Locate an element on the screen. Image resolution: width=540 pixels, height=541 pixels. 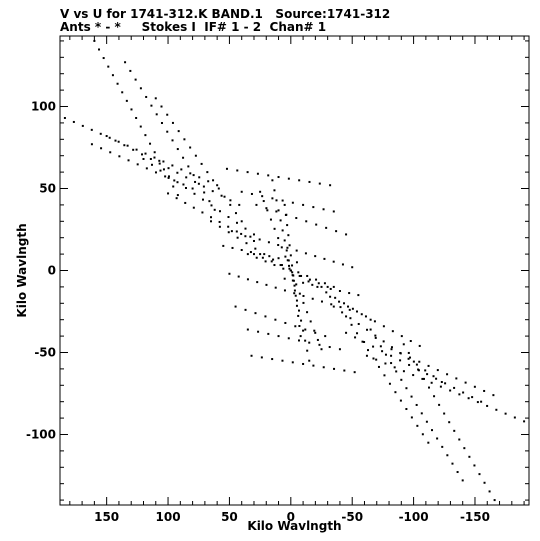
x-tick-label: -100 is located at coordinates (414, 517).